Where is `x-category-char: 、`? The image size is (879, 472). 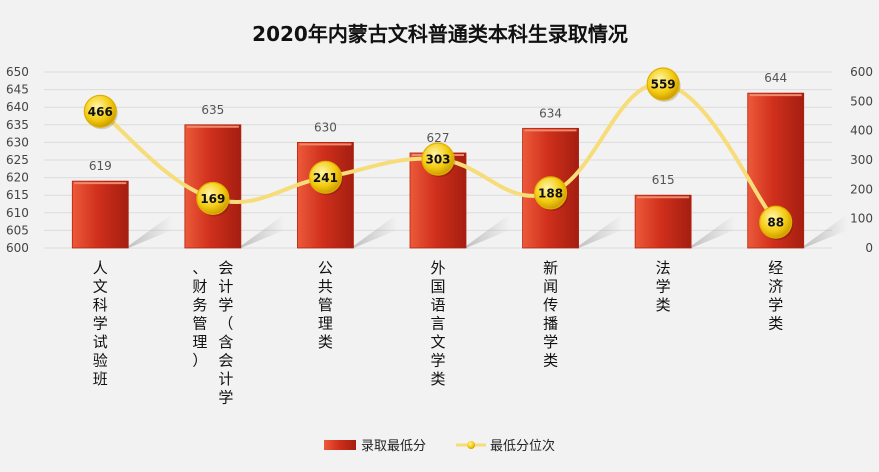
x-category-char: 、 is located at coordinates (199, 268).